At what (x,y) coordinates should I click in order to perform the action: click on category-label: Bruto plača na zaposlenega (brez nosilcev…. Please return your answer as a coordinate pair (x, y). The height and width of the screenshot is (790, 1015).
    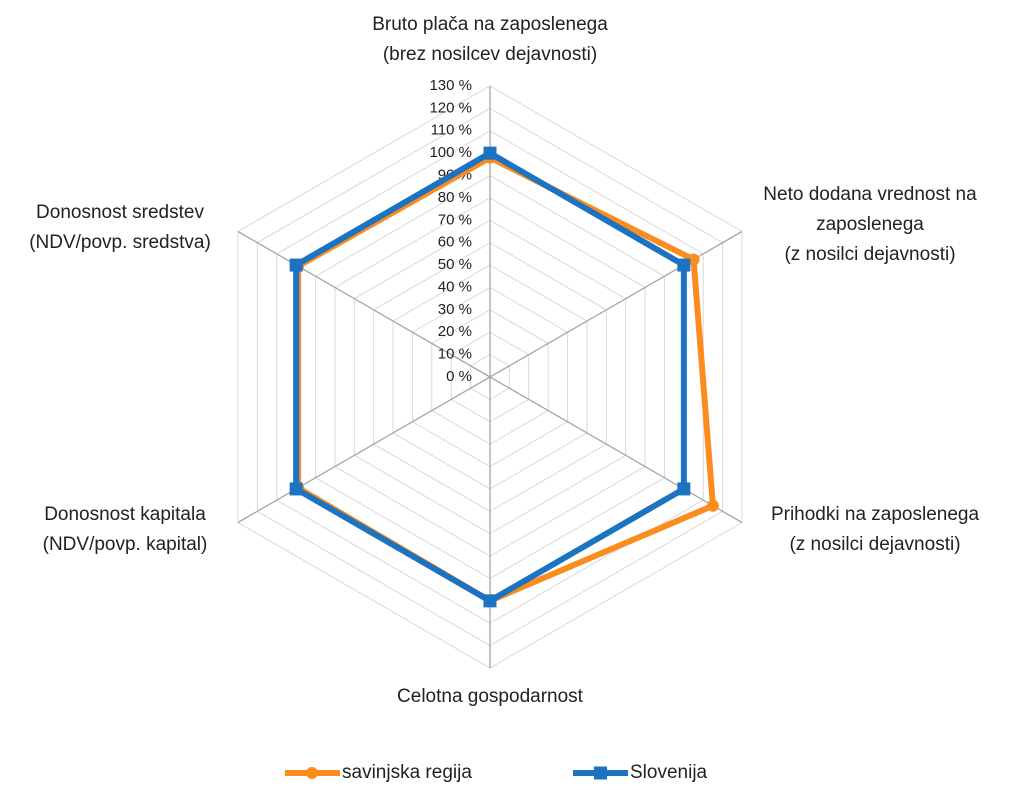
    Looking at the image, I should click on (490, 39).